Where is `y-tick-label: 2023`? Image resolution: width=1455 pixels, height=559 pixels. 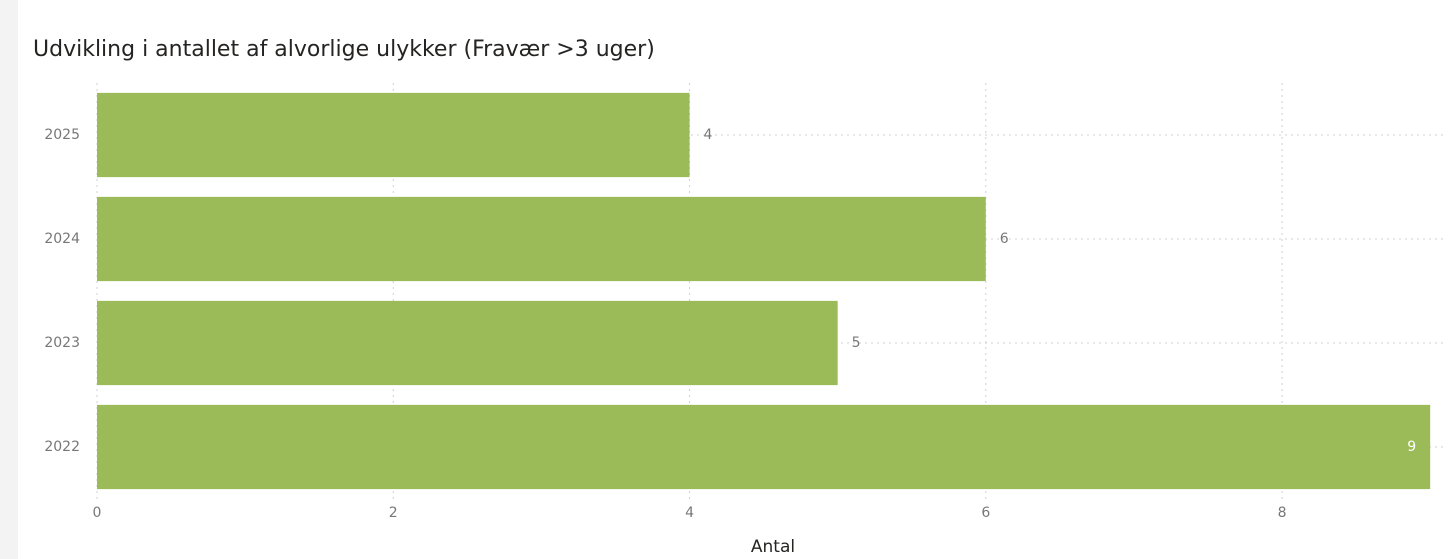
y-tick-label: 2023 is located at coordinates (62, 343).